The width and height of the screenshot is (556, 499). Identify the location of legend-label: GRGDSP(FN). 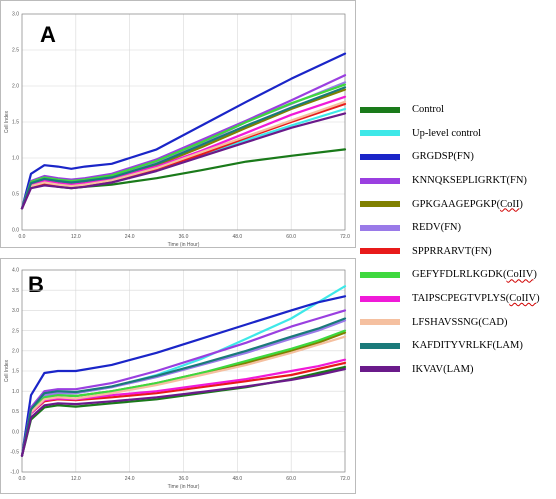
(443, 156).